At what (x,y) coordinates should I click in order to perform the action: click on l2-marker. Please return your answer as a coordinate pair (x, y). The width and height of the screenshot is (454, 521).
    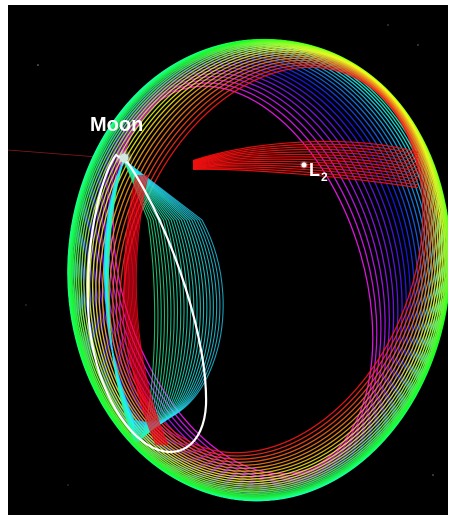
    Looking at the image, I should click on (304, 165).